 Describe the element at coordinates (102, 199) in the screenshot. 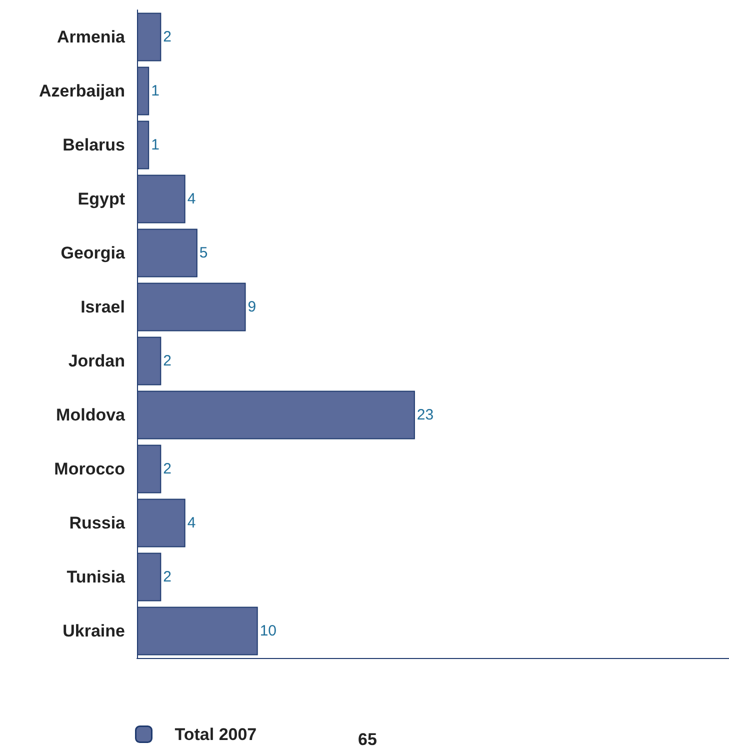

I see `y-tick-label: Egypt` at that location.